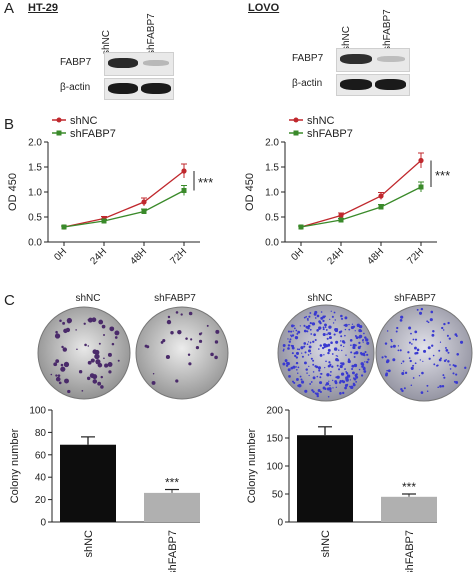 The width and height of the screenshot is (474, 572). I want to click on lovo-band-actin-shnc, so click(356, 84).